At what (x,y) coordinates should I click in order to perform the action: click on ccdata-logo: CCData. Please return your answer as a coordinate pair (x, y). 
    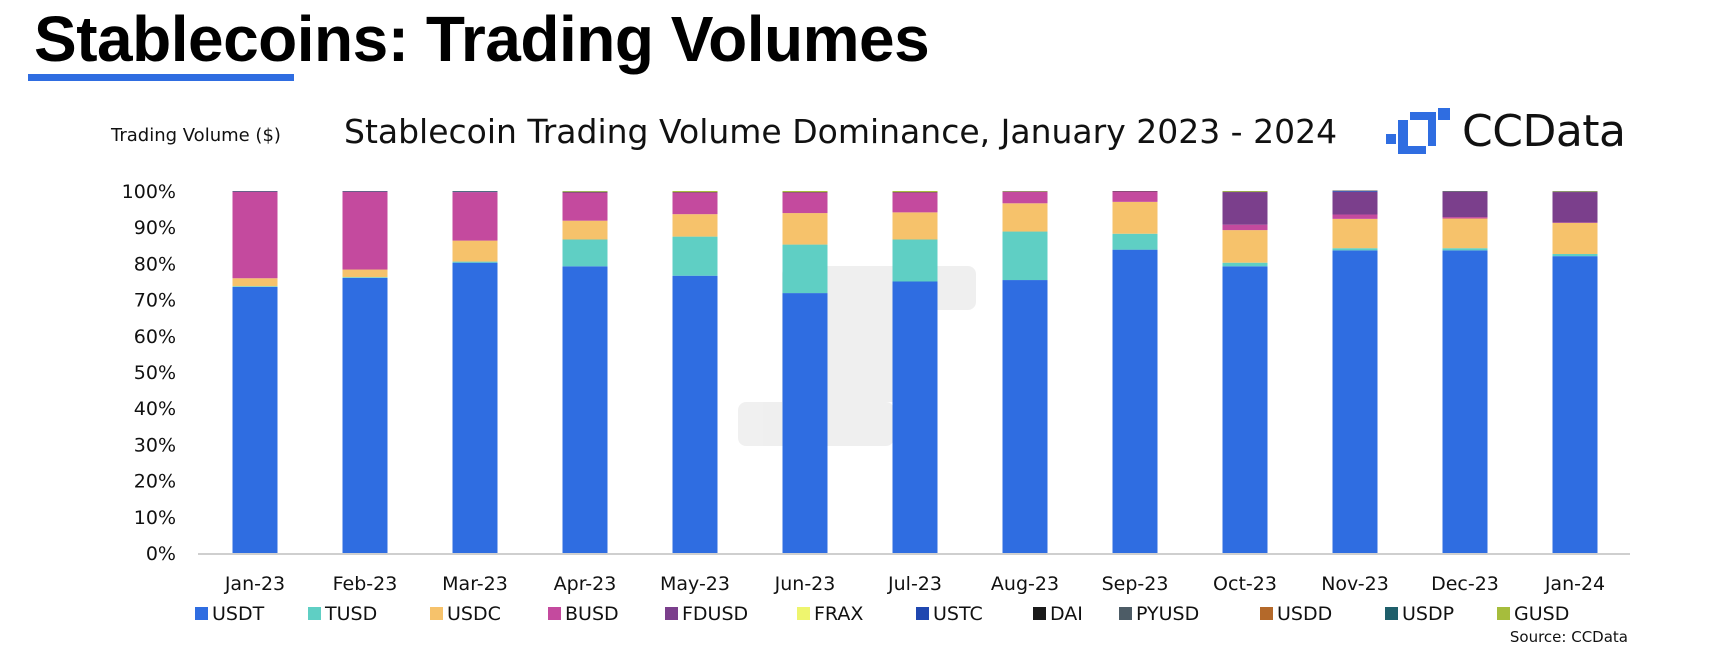
    Looking at the image, I should click on (1534, 132).